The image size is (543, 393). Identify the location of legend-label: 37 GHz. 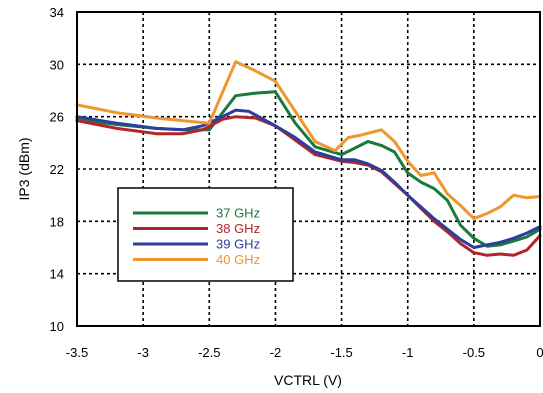
(238, 213).